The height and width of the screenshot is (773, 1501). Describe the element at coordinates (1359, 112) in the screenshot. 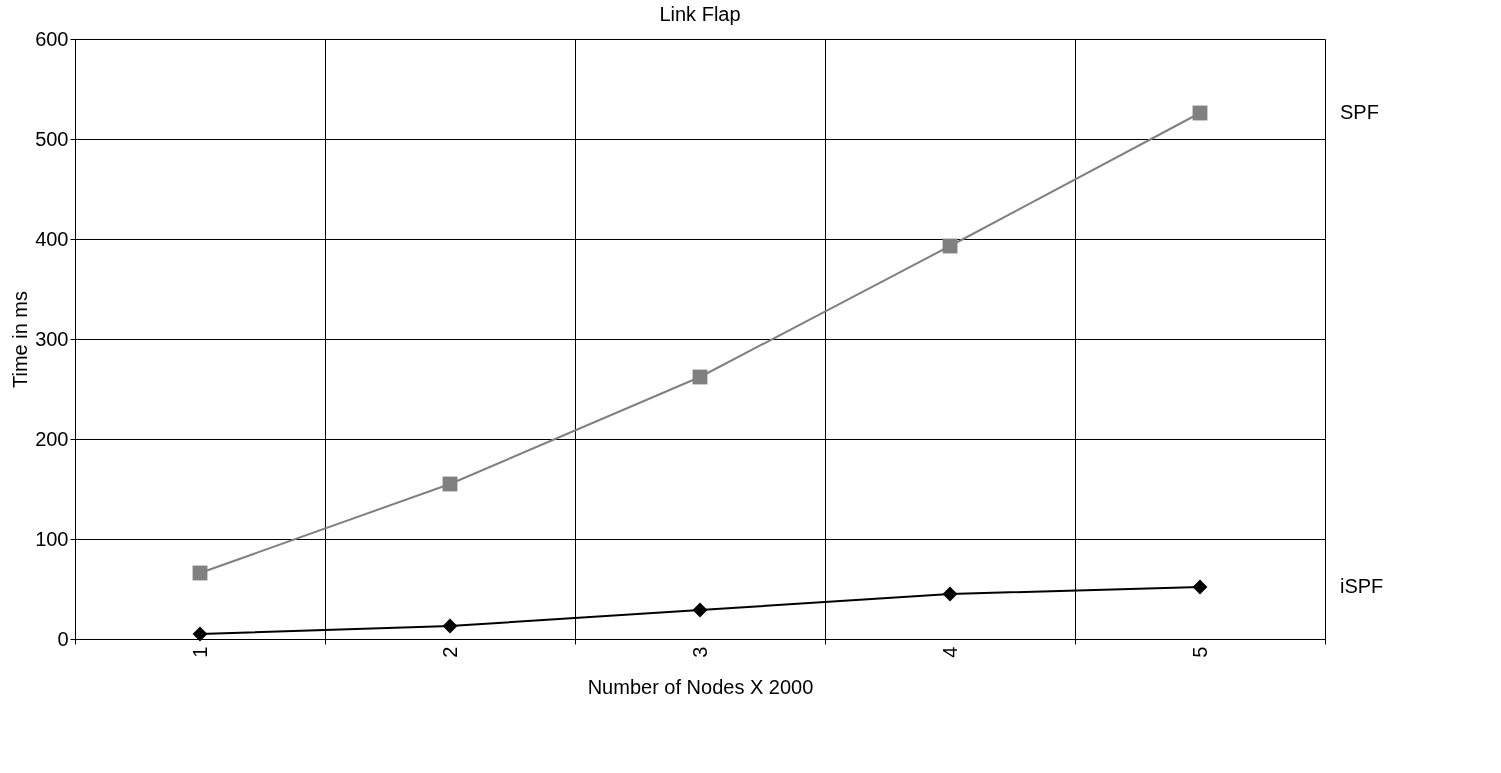

I see `text: SPF` at that location.